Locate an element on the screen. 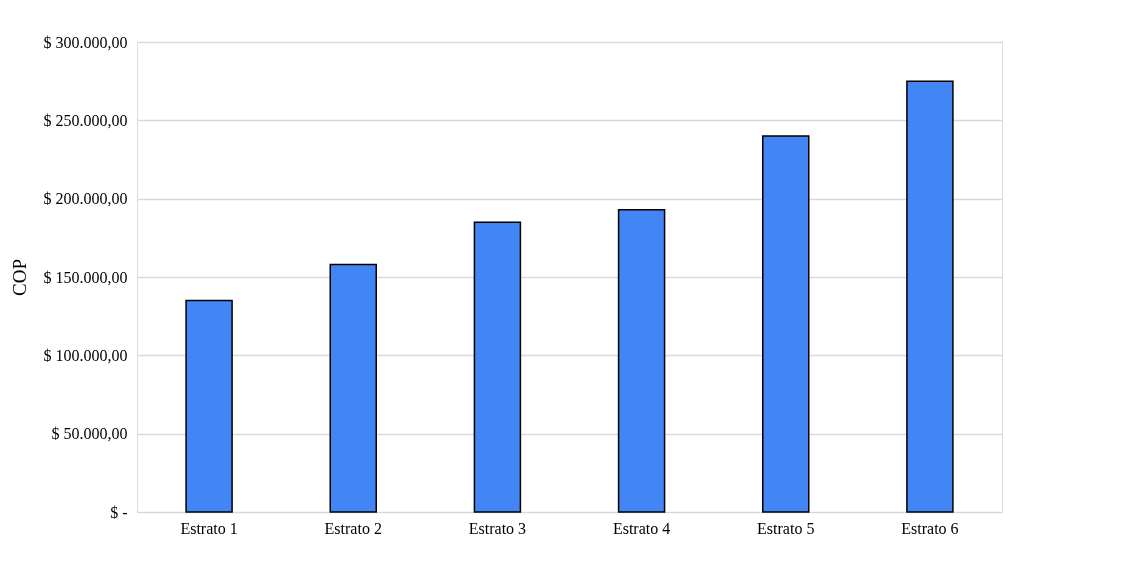 The width and height of the screenshot is (1121, 563). x-tick-label: Estrato 2 is located at coordinates (353, 528).